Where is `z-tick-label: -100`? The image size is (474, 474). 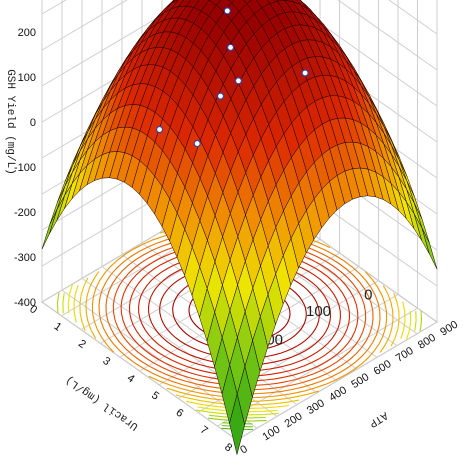
z-tick-label: -100 is located at coordinates (25, 168).